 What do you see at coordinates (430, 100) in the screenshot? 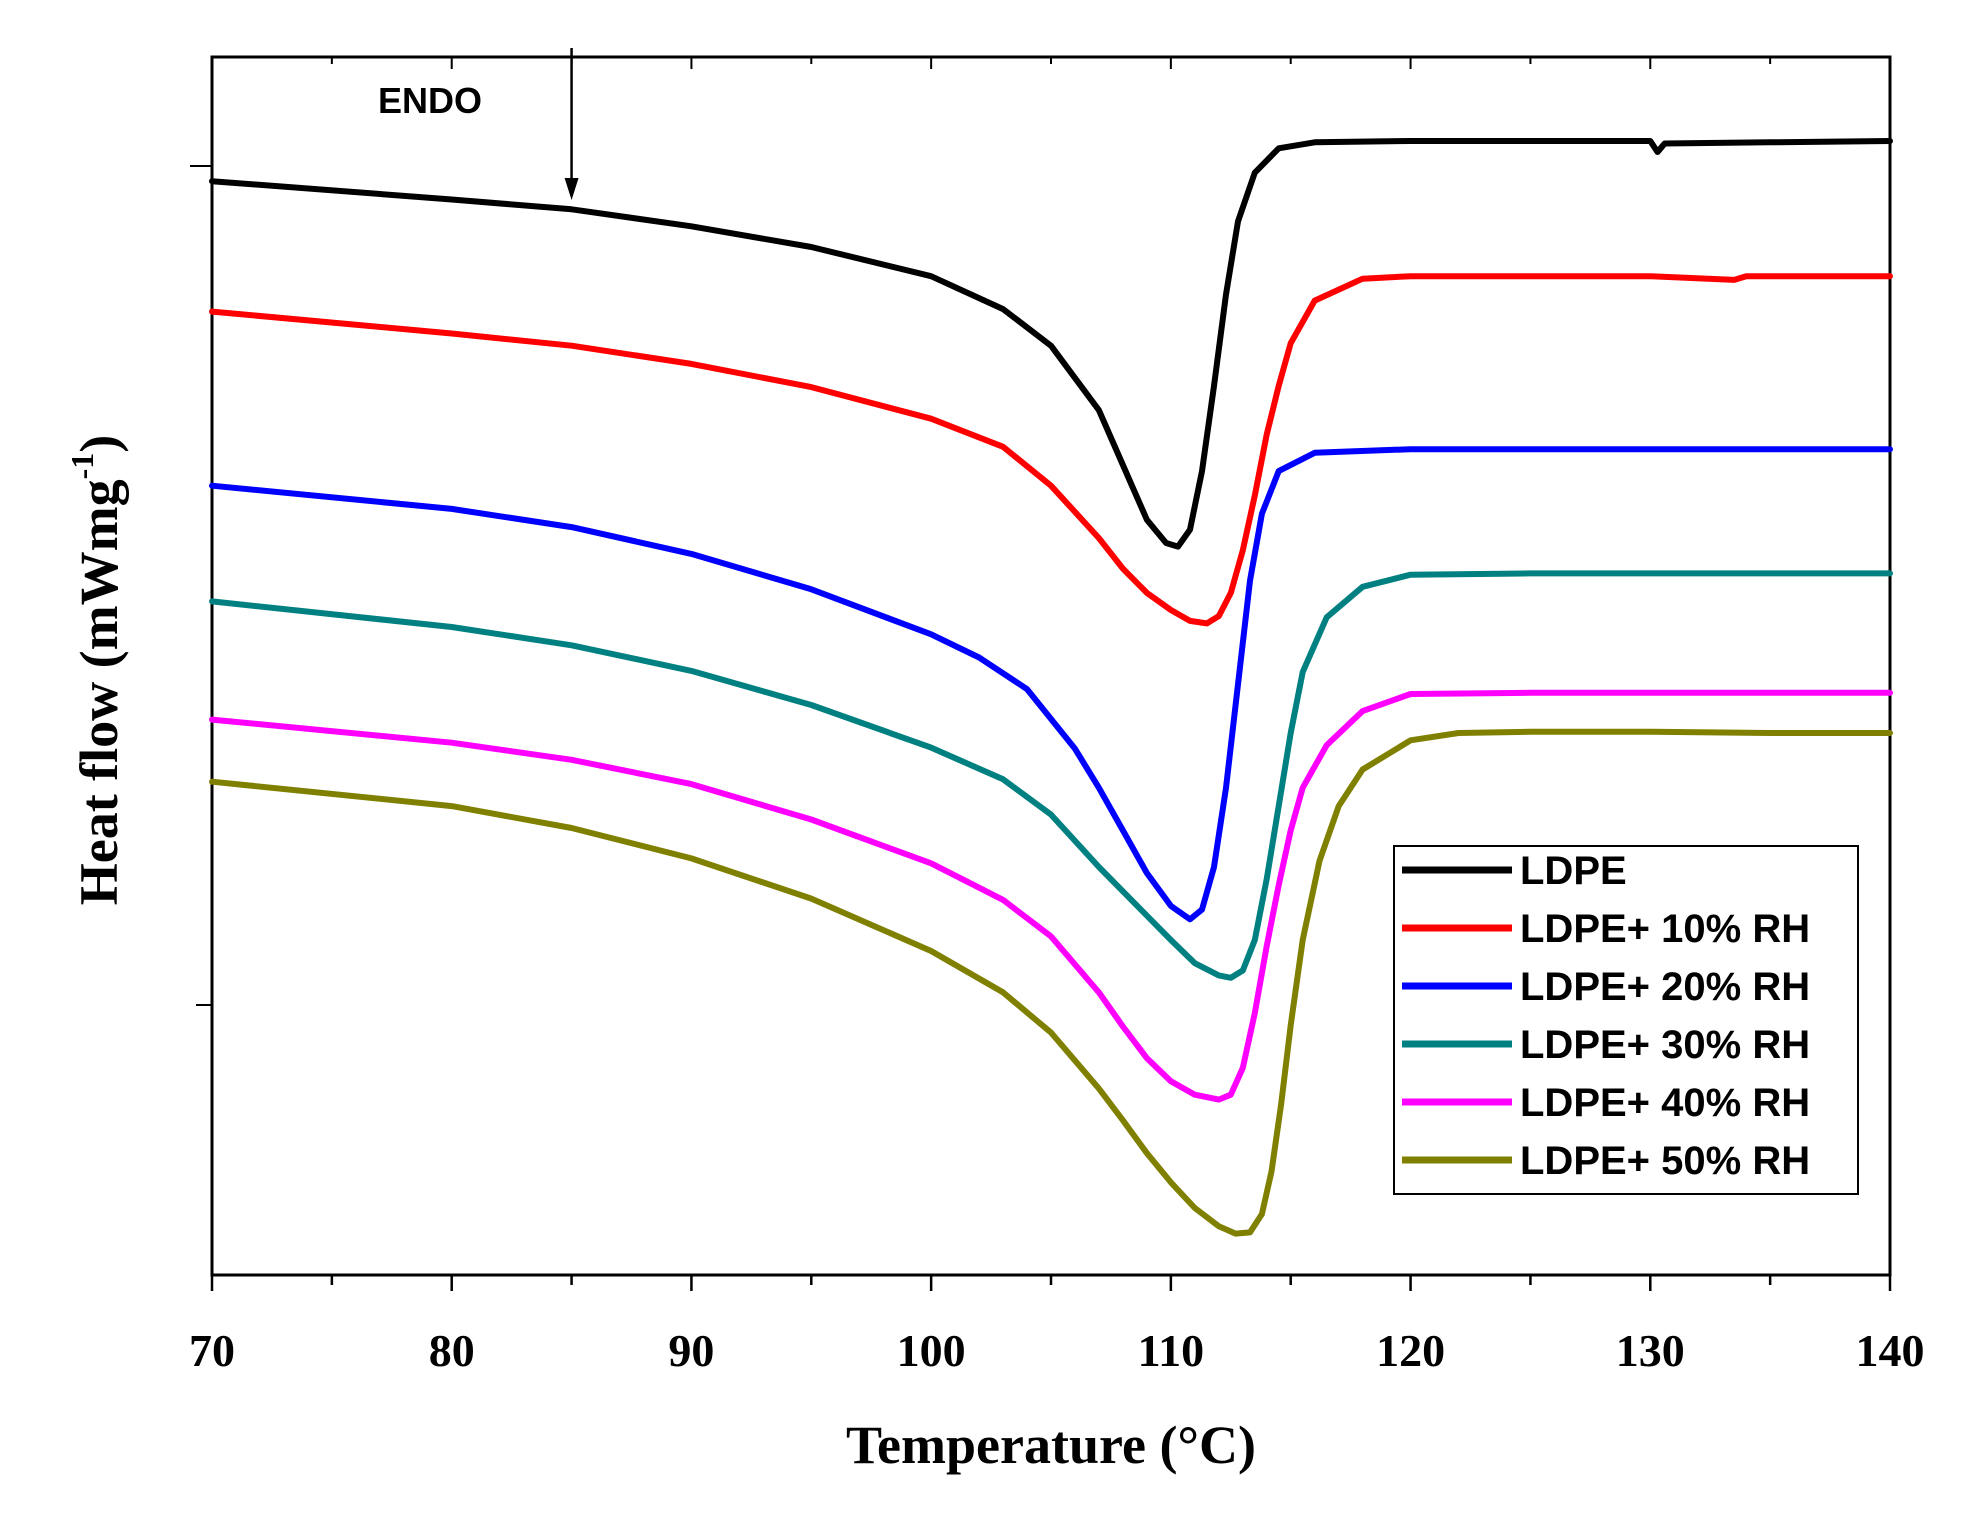
I see `endo-label: ENDO` at bounding box center [430, 100].